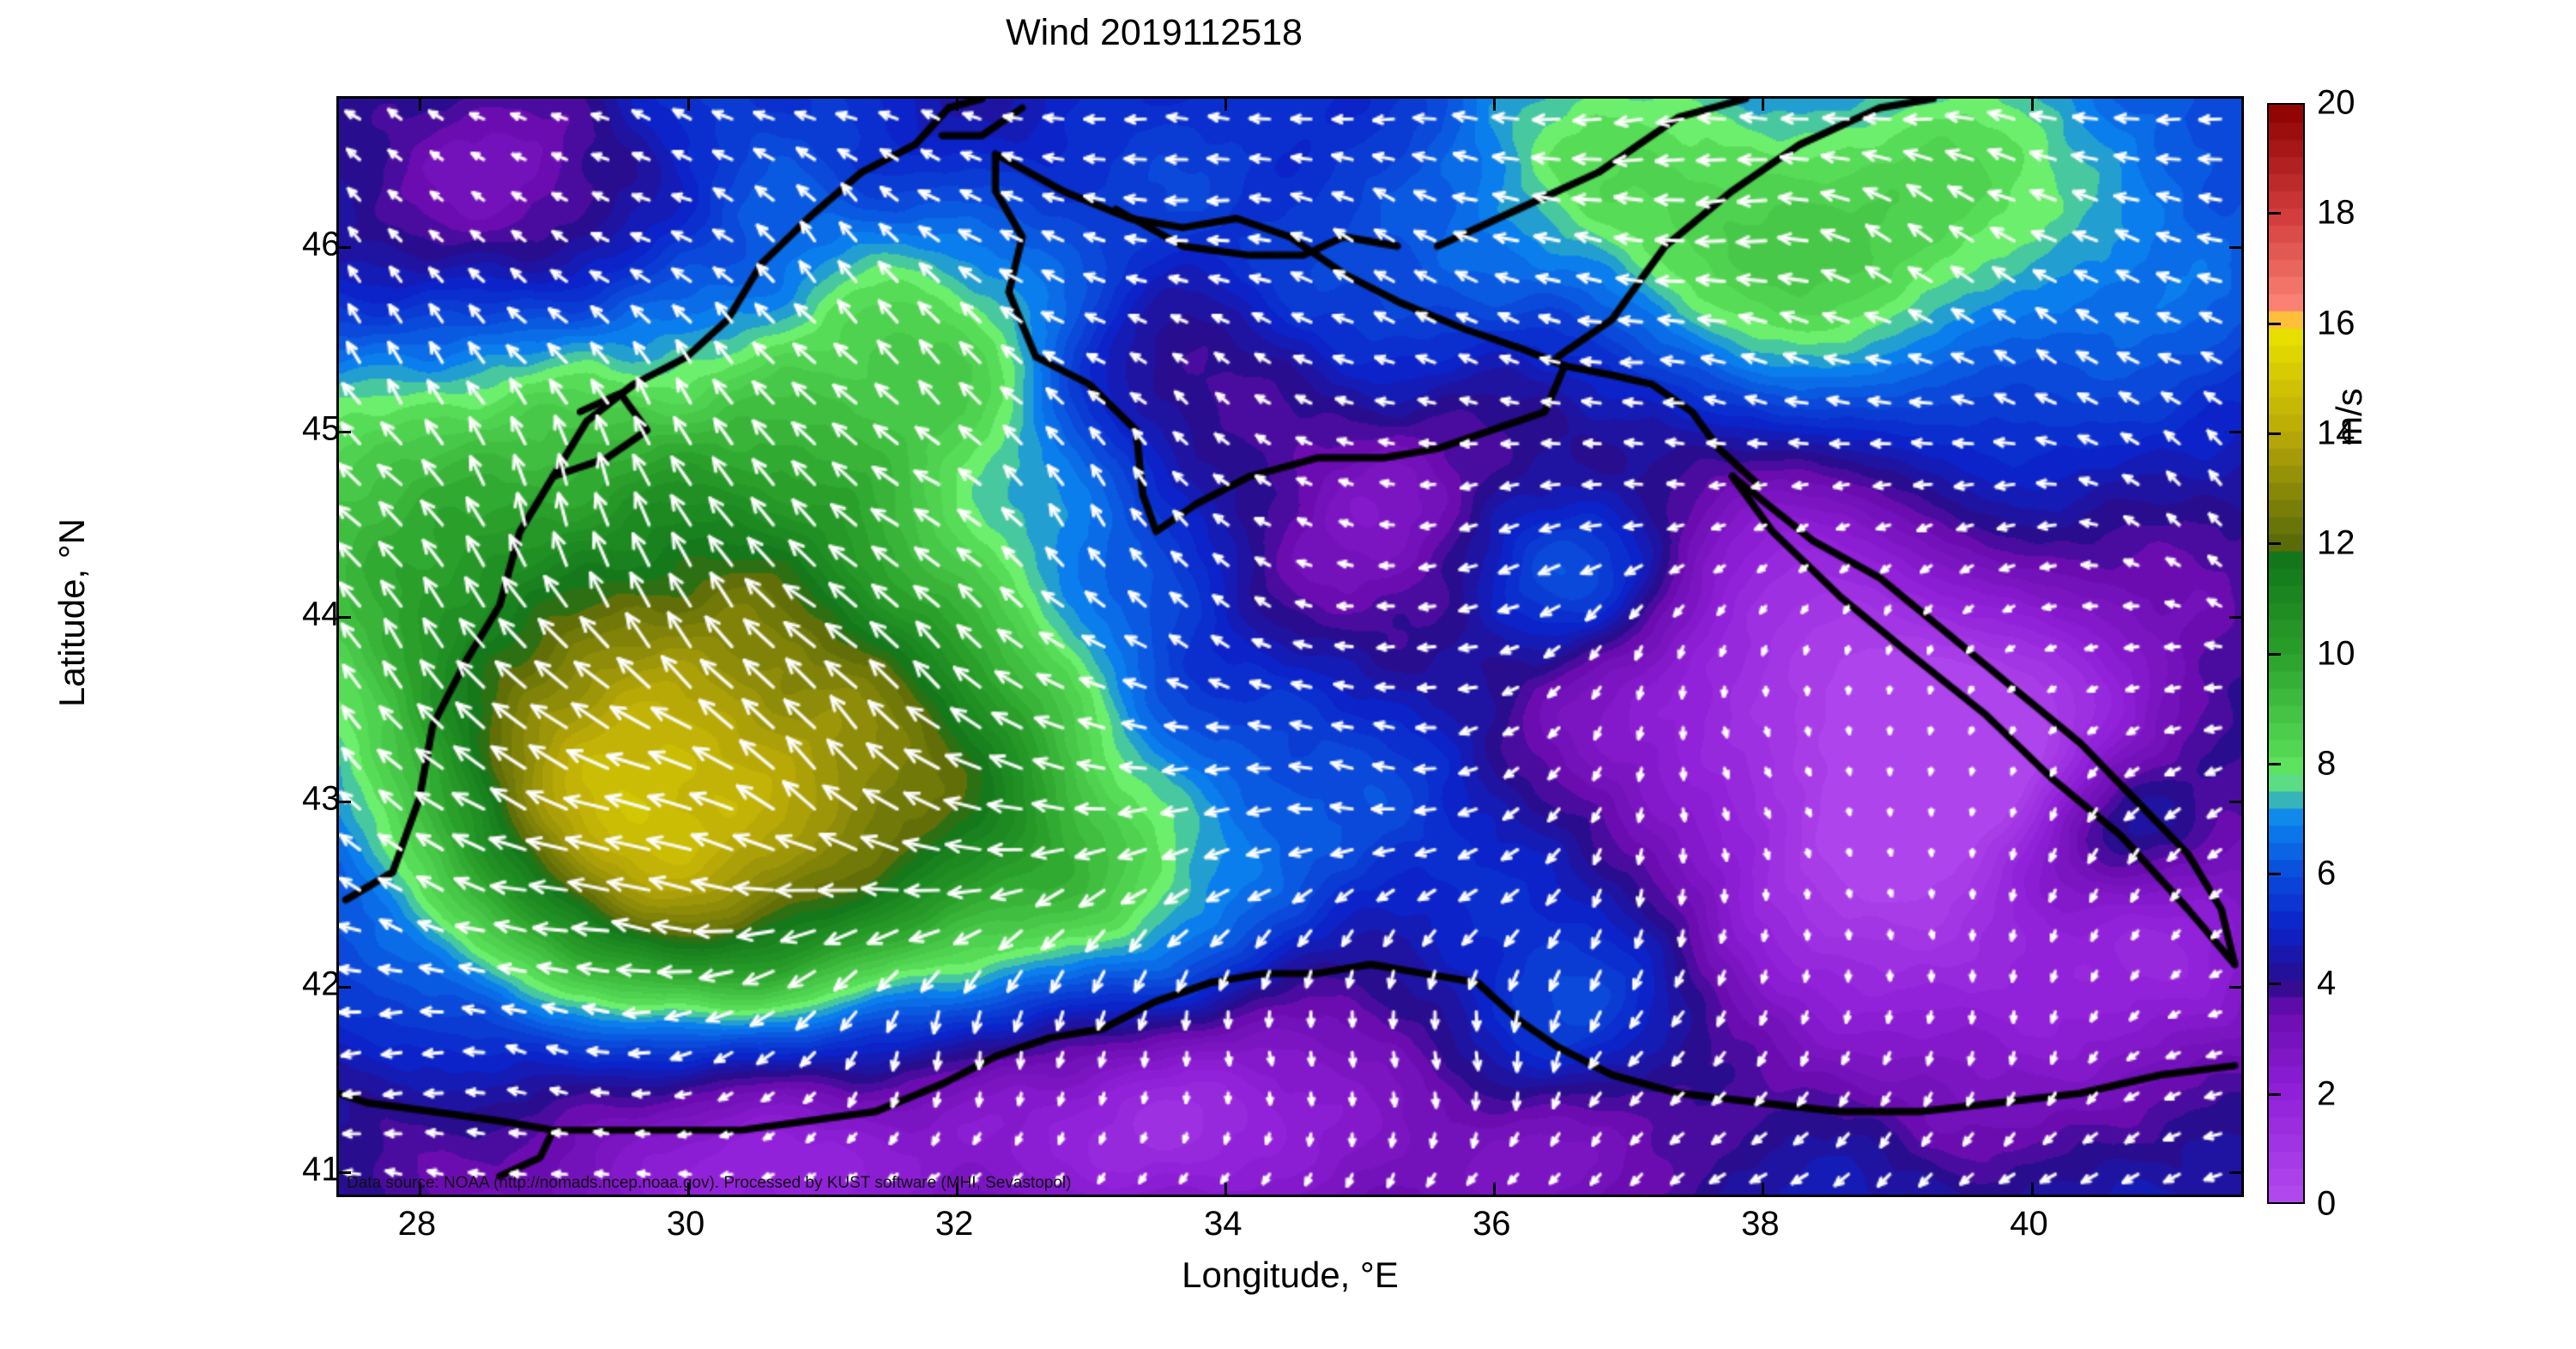 The height and width of the screenshot is (1349, 2576). What do you see at coordinates (2336, 433) in the screenshot?
I see `colorbar-tick-label: 14` at bounding box center [2336, 433].